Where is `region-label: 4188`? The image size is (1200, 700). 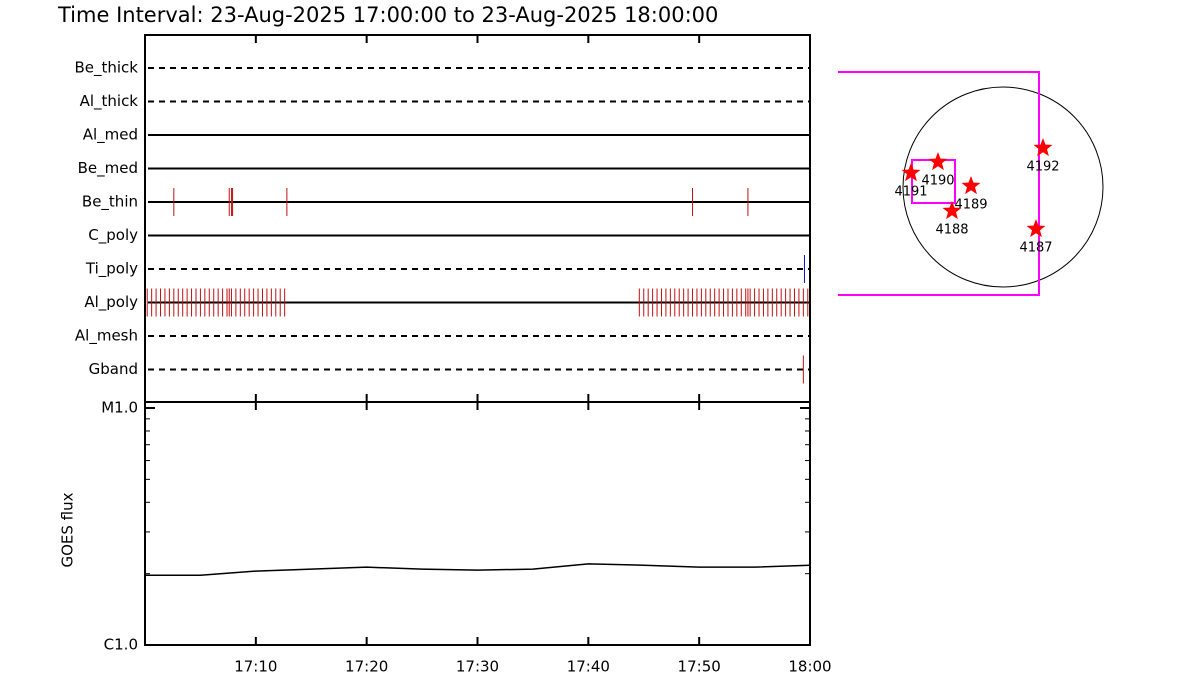 region-label: 4188 is located at coordinates (951, 230).